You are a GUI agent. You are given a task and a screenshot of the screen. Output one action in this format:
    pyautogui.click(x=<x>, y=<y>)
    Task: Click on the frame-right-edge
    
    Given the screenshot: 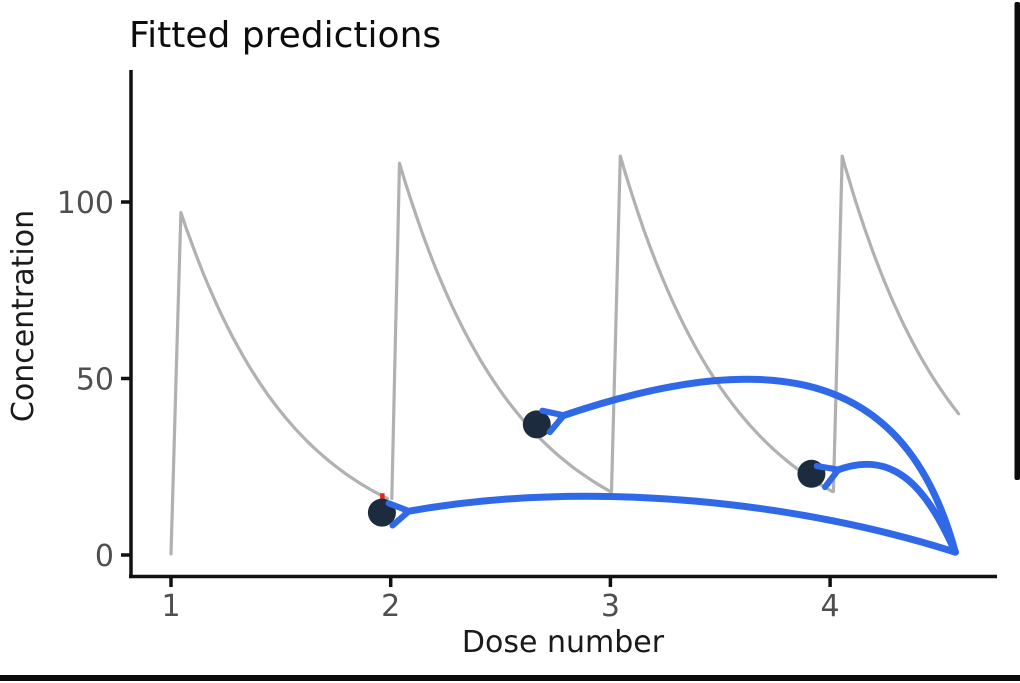 What is the action you would take?
    pyautogui.click(x=1017, y=241)
    